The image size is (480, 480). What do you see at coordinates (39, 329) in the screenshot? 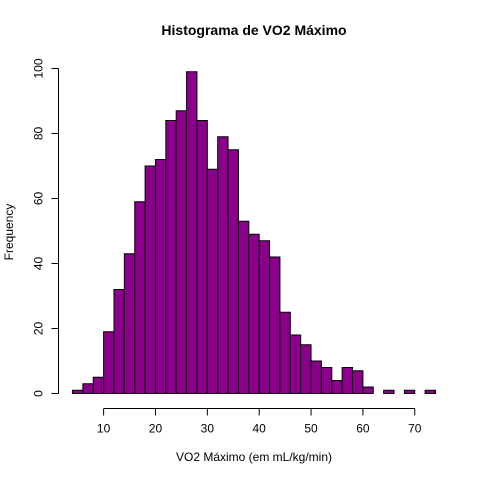
I see `y-tick-label-20: 20` at bounding box center [39, 329].